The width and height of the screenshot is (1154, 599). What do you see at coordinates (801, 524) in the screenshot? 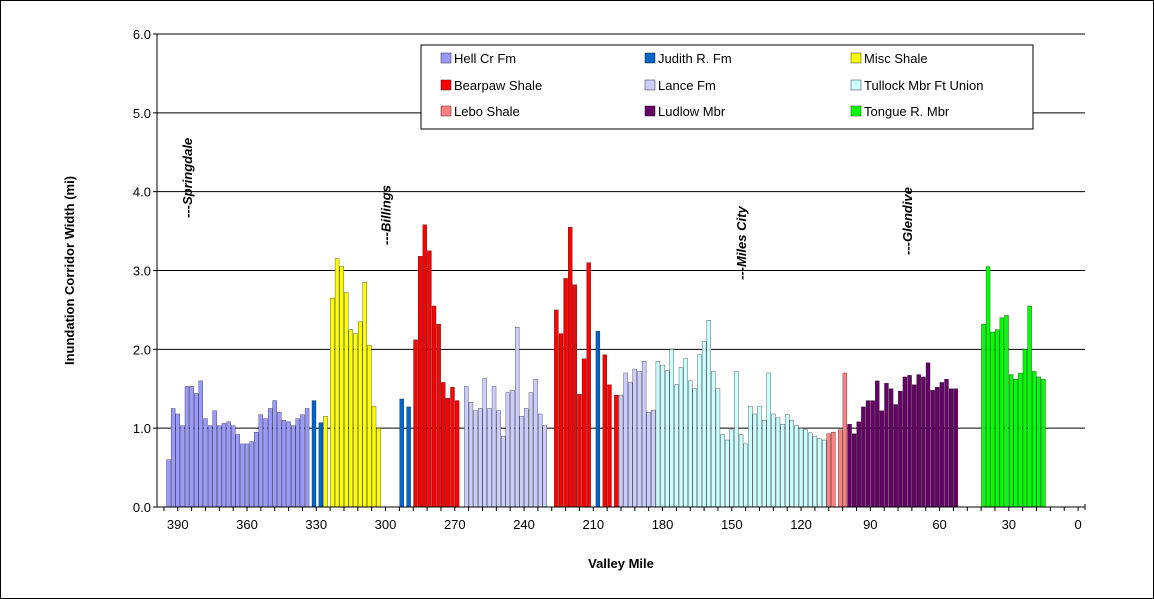
I see `x-tick-label: 120` at bounding box center [801, 524].